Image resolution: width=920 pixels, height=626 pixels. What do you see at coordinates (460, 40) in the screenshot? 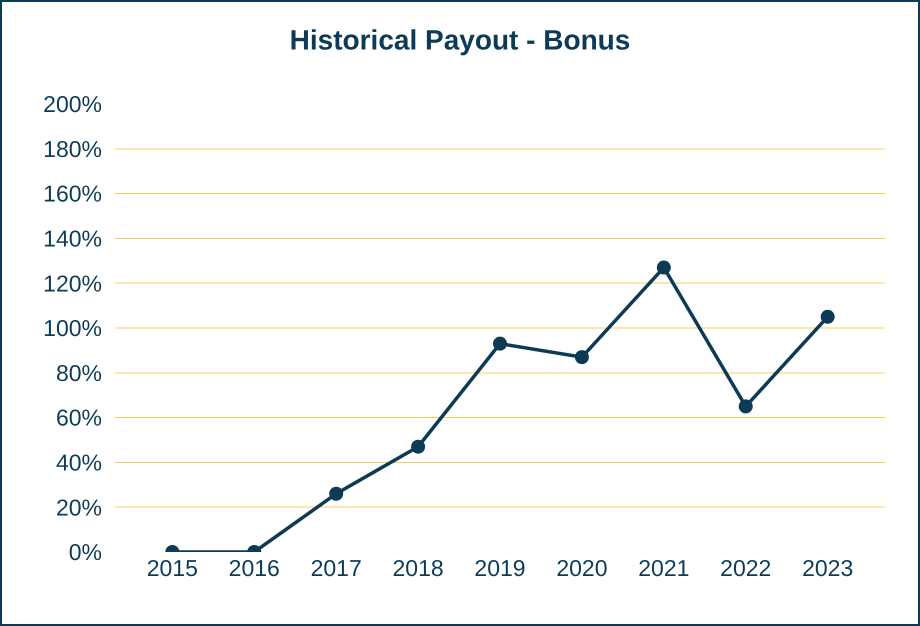
I see `chart-title: Historical Payout - Bonus` at bounding box center [460, 40].